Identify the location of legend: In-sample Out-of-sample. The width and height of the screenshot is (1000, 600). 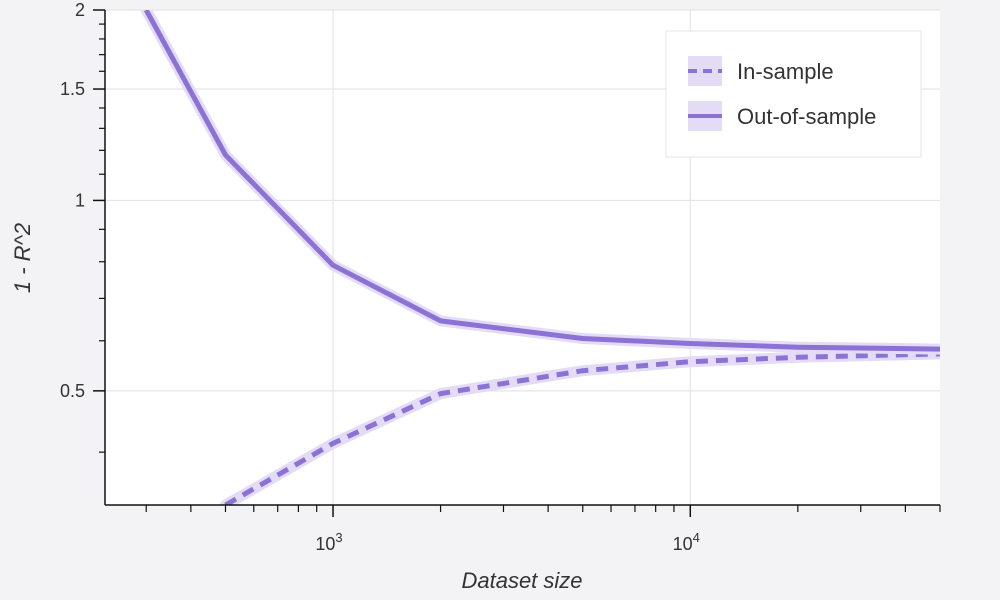
(793, 94).